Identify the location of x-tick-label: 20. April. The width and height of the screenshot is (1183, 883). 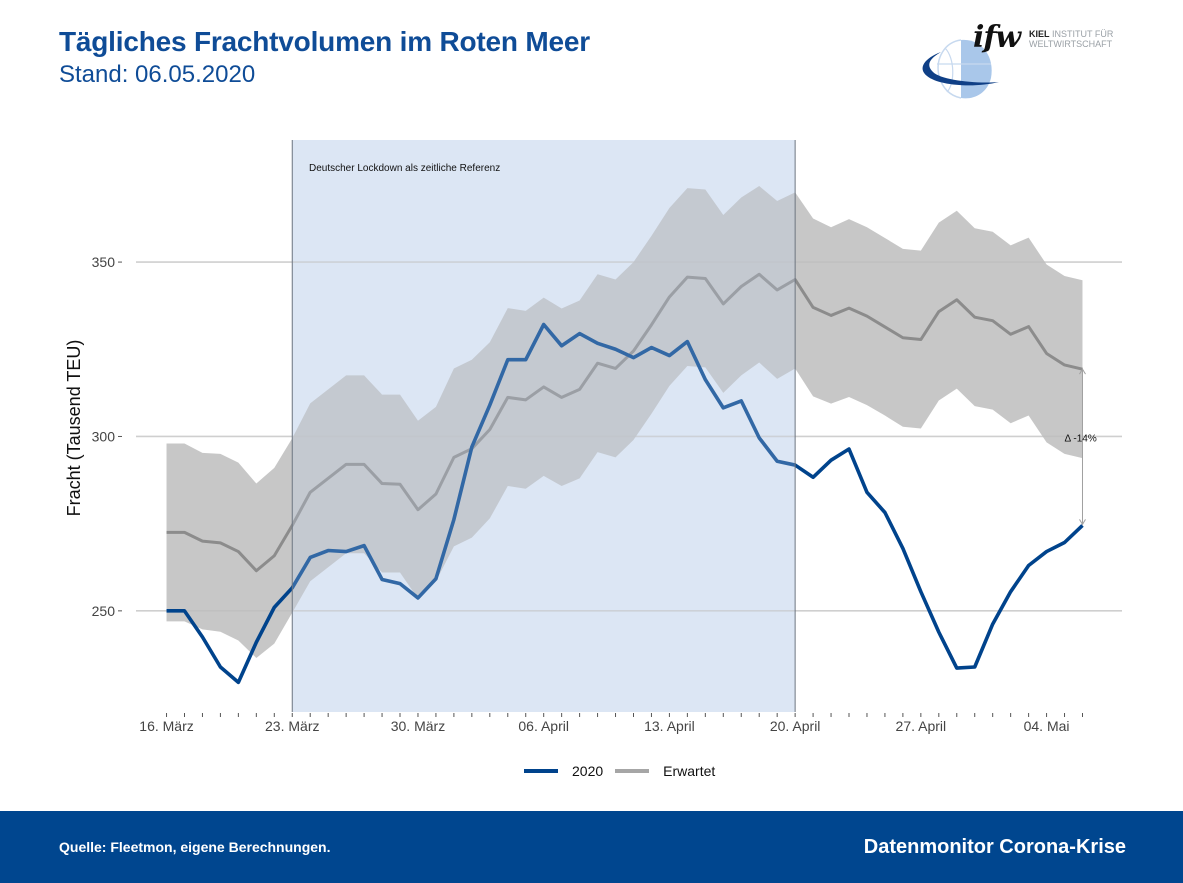
(795, 726).